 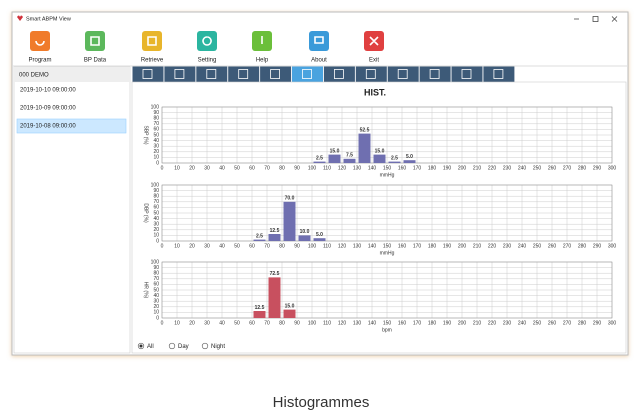 What do you see at coordinates (402, 246) in the screenshot?
I see `x-tick-label: 160` at bounding box center [402, 246].